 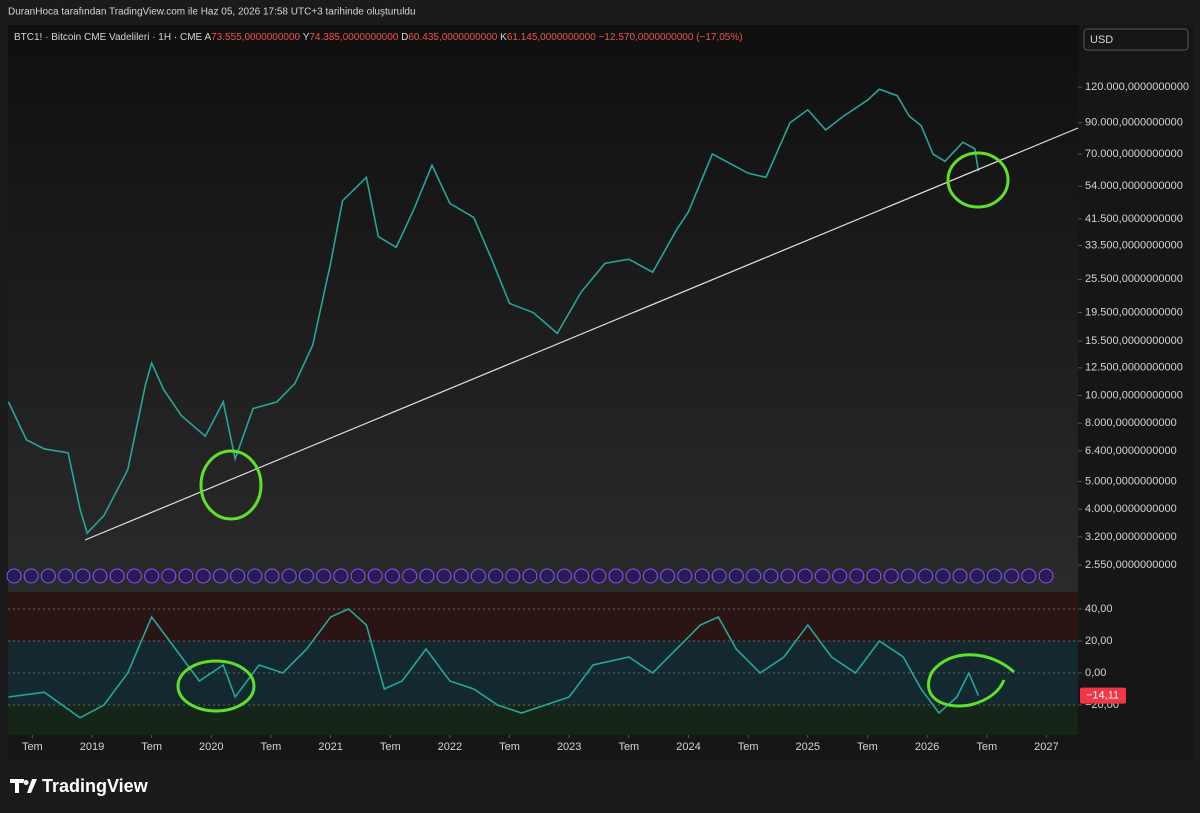 What do you see at coordinates (450, 747) in the screenshot?
I see `x-tick-label: 2022` at bounding box center [450, 747].